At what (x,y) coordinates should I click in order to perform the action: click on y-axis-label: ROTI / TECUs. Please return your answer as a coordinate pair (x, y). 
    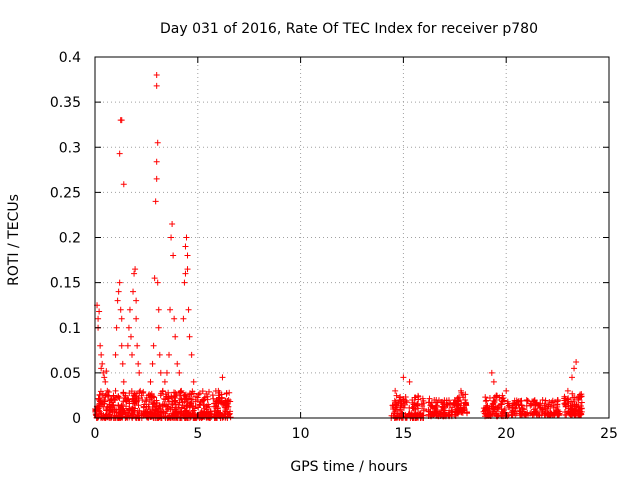
    Looking at the image, I should click on (14, 240).